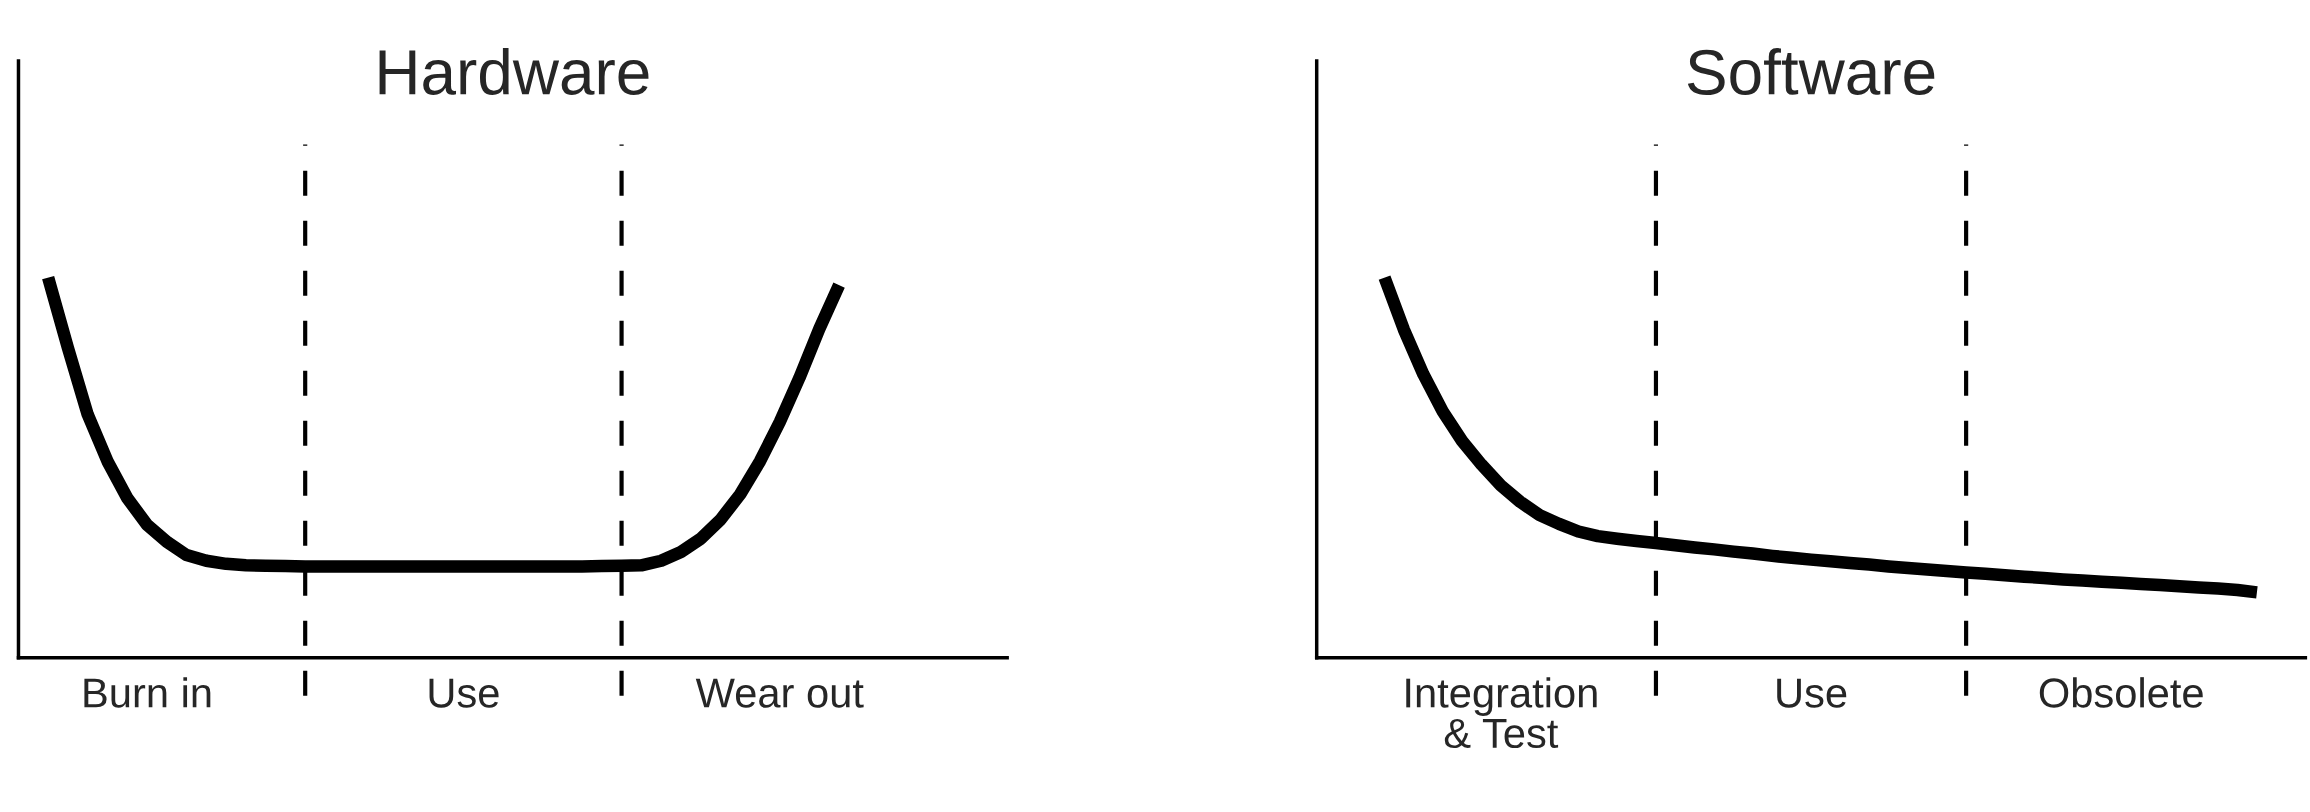 The width and height of the screenshot is (2310, 812). I want to click on chart-title: Software, so click(1811, 71).